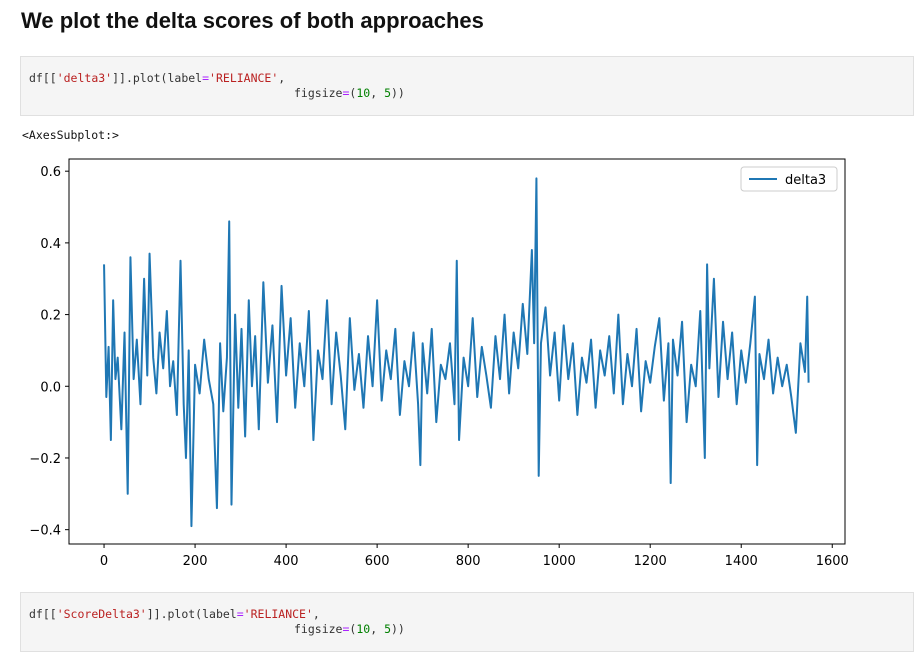 This screenshot has height=664, width=916. Describe the element at coordinates (101, 614) in the screenshot. I see `code-token: 'ScoreDelta3'` at that location.